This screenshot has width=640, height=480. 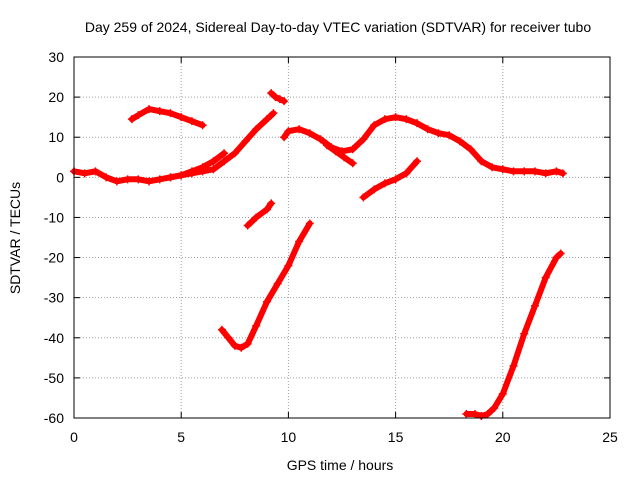 I want to click on x-axis-label: GPS time / hours, so click(x=340, y=465).